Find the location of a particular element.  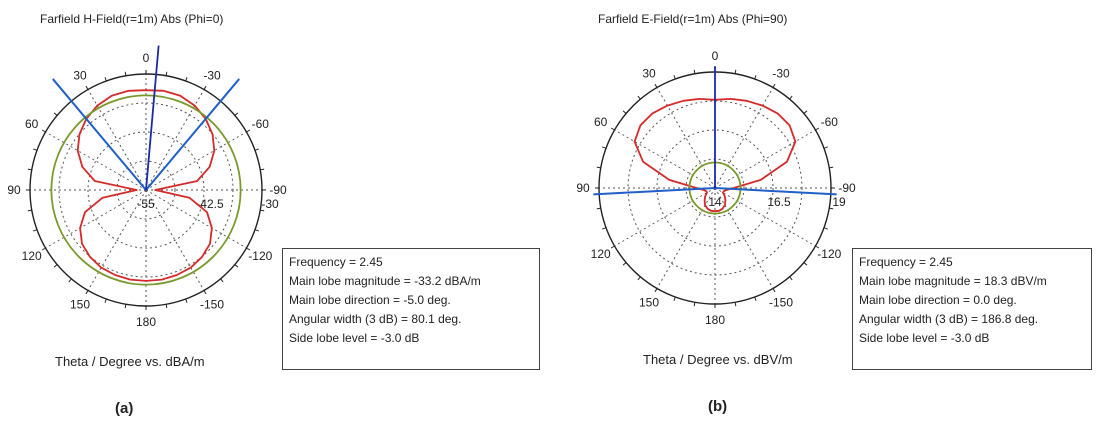

angle-label: 180 is located at coordinates (715, 320).